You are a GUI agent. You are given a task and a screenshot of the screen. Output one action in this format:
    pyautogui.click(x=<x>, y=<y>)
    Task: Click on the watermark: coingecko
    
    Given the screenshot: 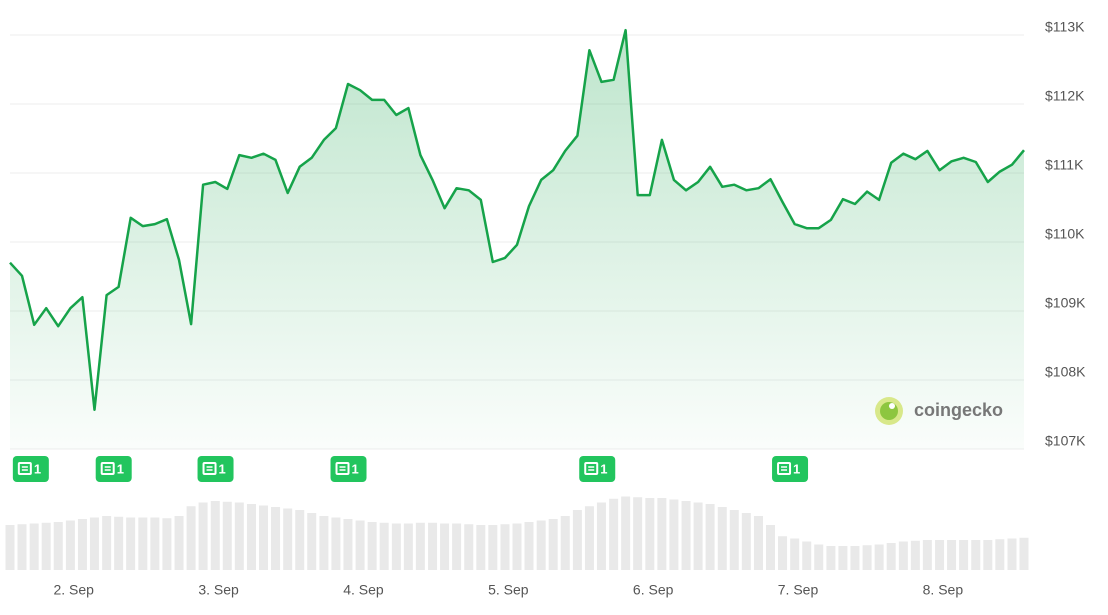 What is the action you would take?
    pyautogui.click(x=958, y=410)
    